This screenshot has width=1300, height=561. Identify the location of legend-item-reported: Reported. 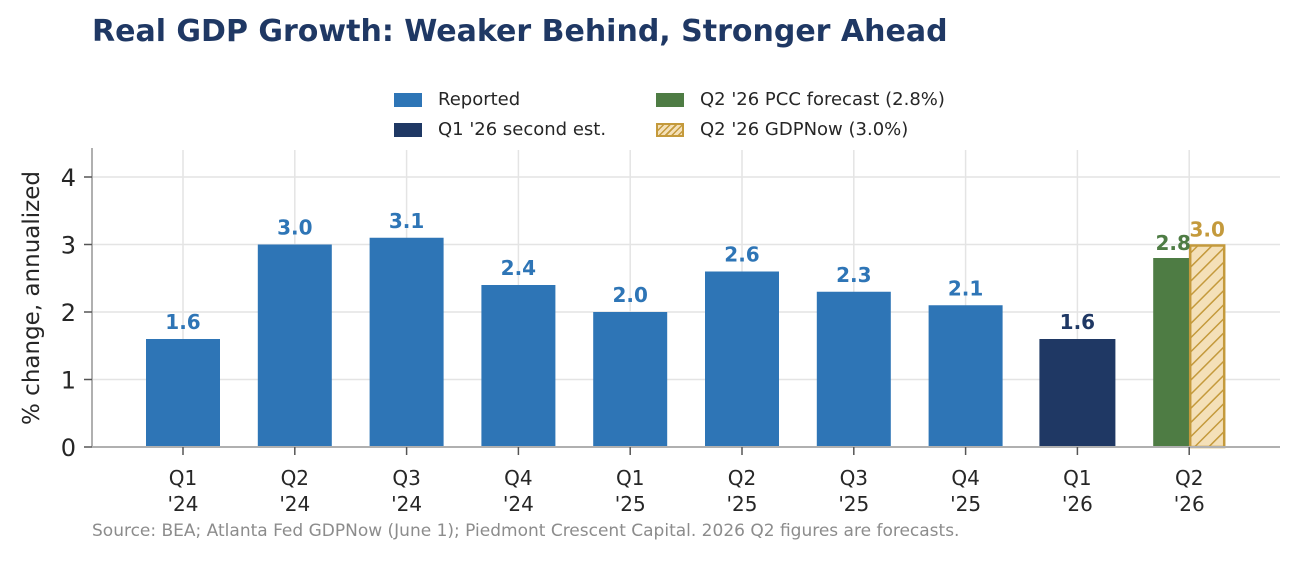
(457, 99).